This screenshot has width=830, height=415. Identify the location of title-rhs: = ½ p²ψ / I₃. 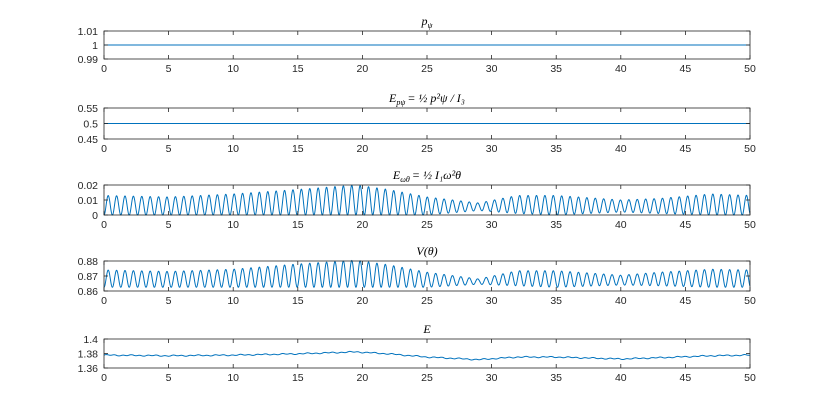
(436, 98).